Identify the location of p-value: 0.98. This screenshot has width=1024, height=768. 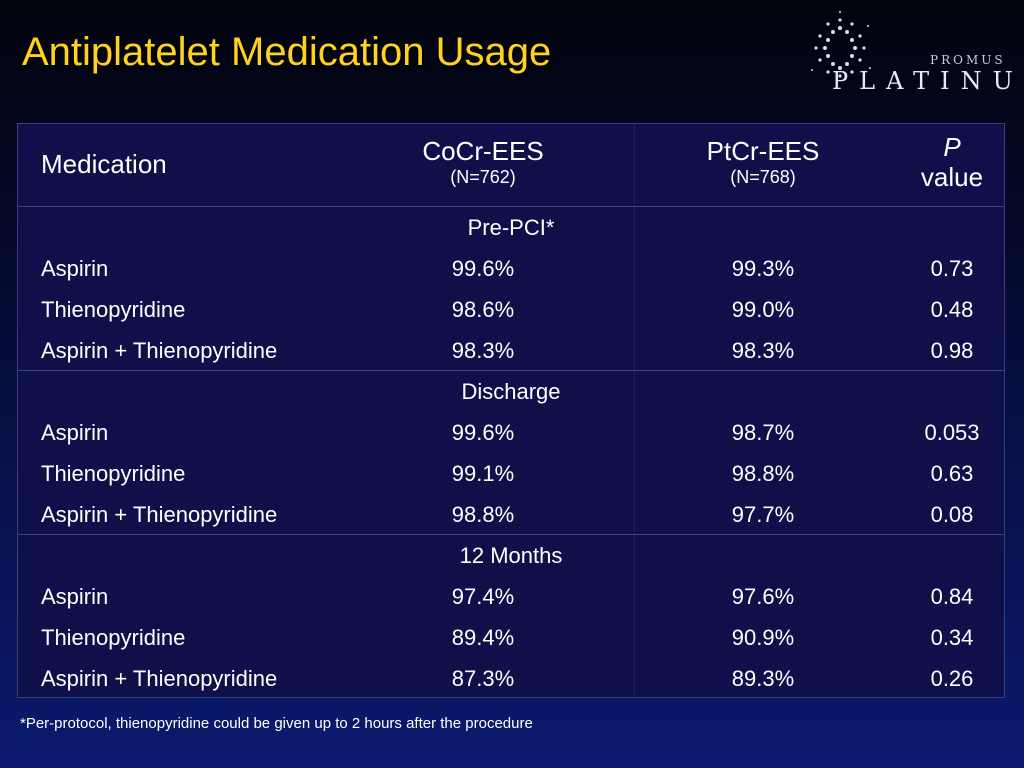
(952, 350).